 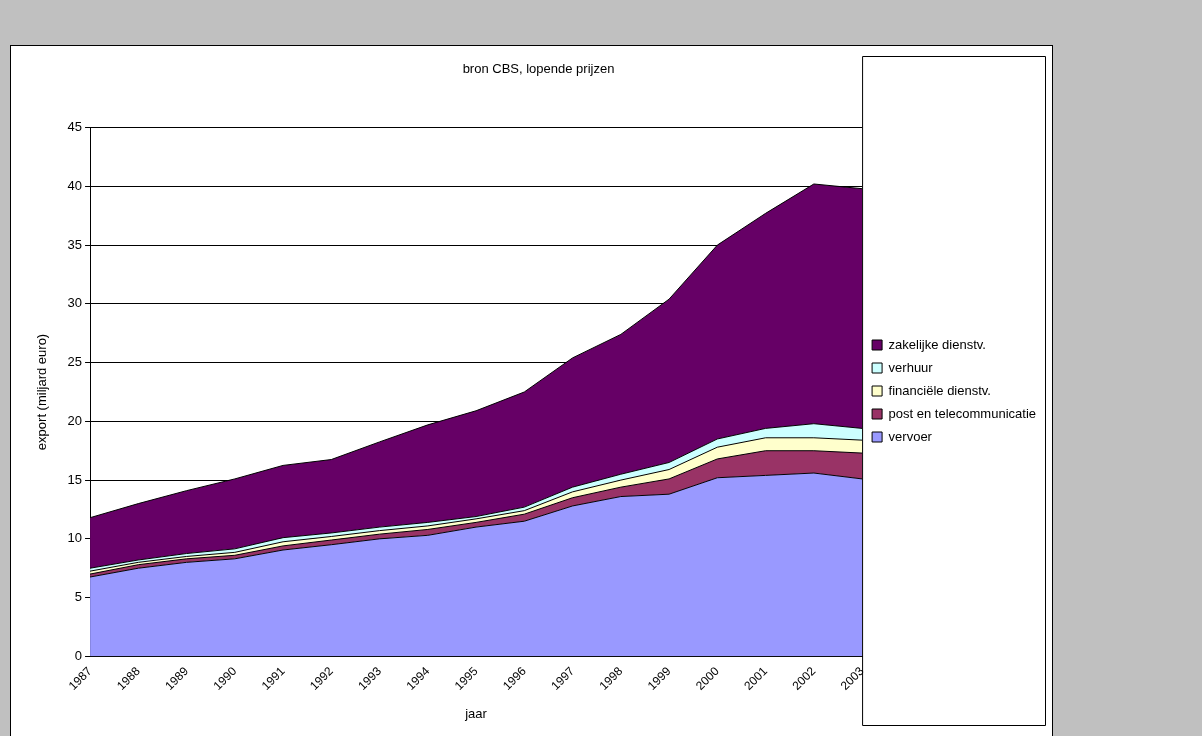 I want to click on legend-label: financiële dienstv., so click(x=939, y=390).